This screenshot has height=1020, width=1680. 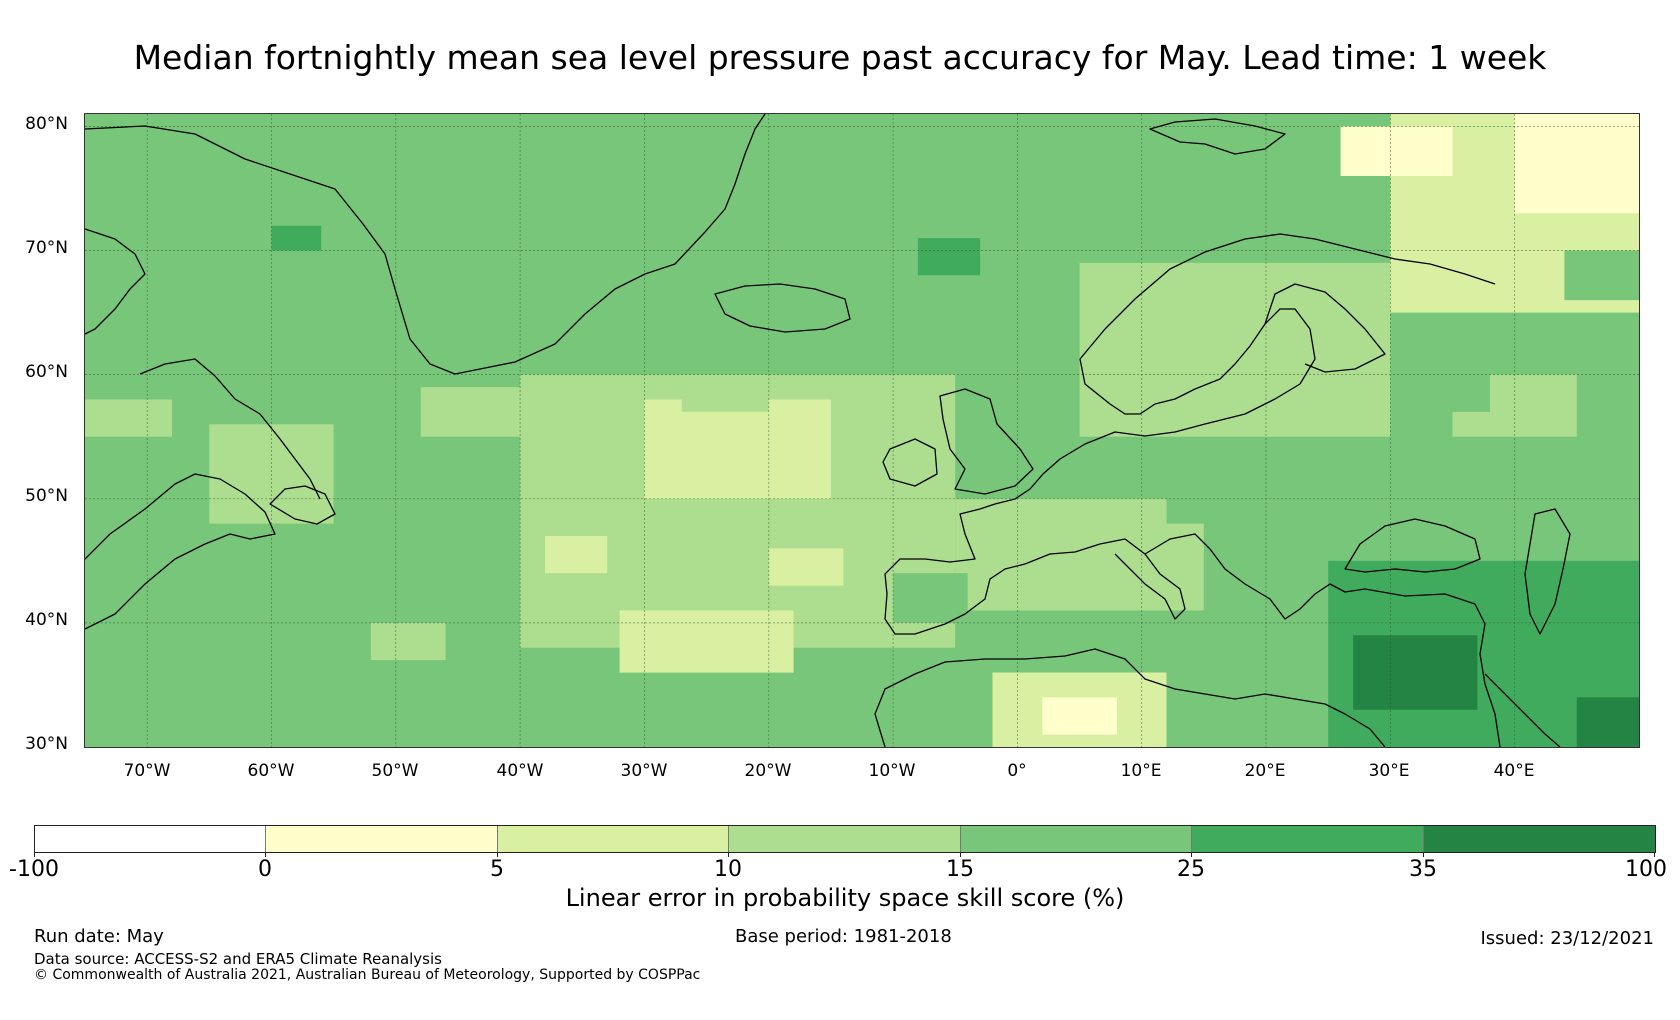 I want to click on issued-date: Issued: 23/12/2021, so click(x=1567, y=938).